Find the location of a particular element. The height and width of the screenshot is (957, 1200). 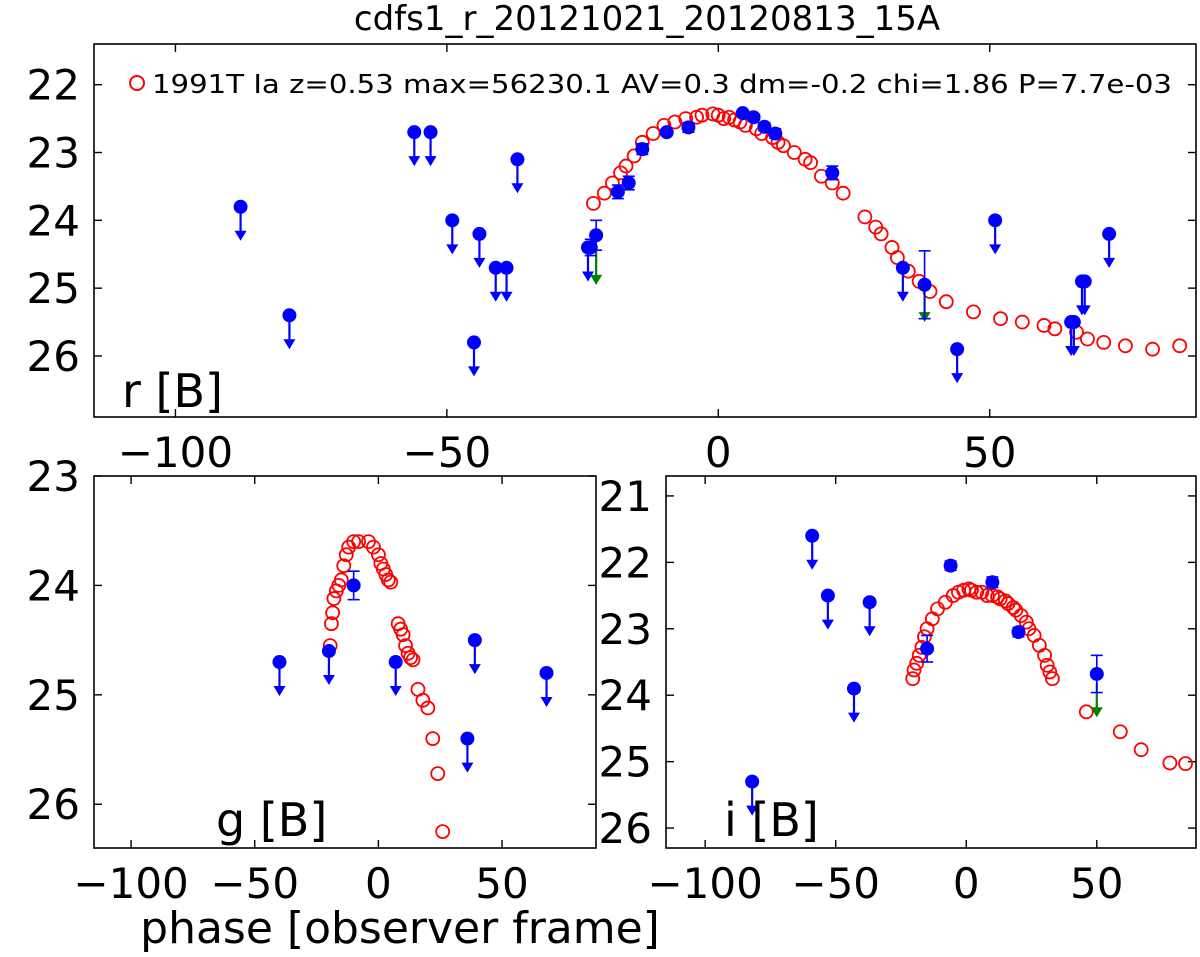

y-tick-label: 21 is located at coordinates (625, 496).